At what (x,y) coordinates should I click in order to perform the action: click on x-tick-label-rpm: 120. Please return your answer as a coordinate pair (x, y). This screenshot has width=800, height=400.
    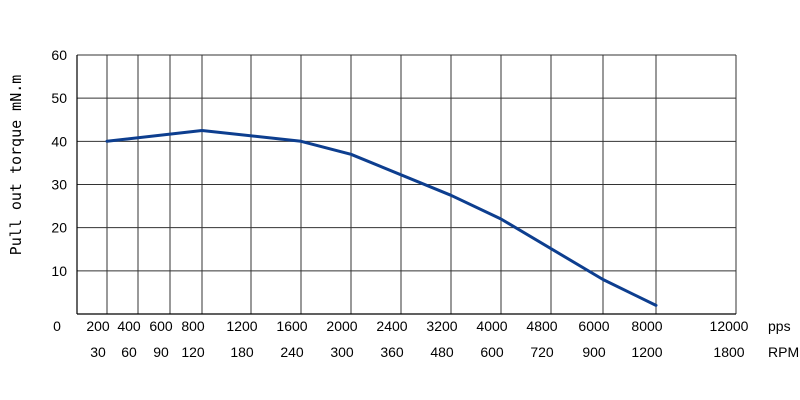
    Looking at the image, I should click on (193, 352).